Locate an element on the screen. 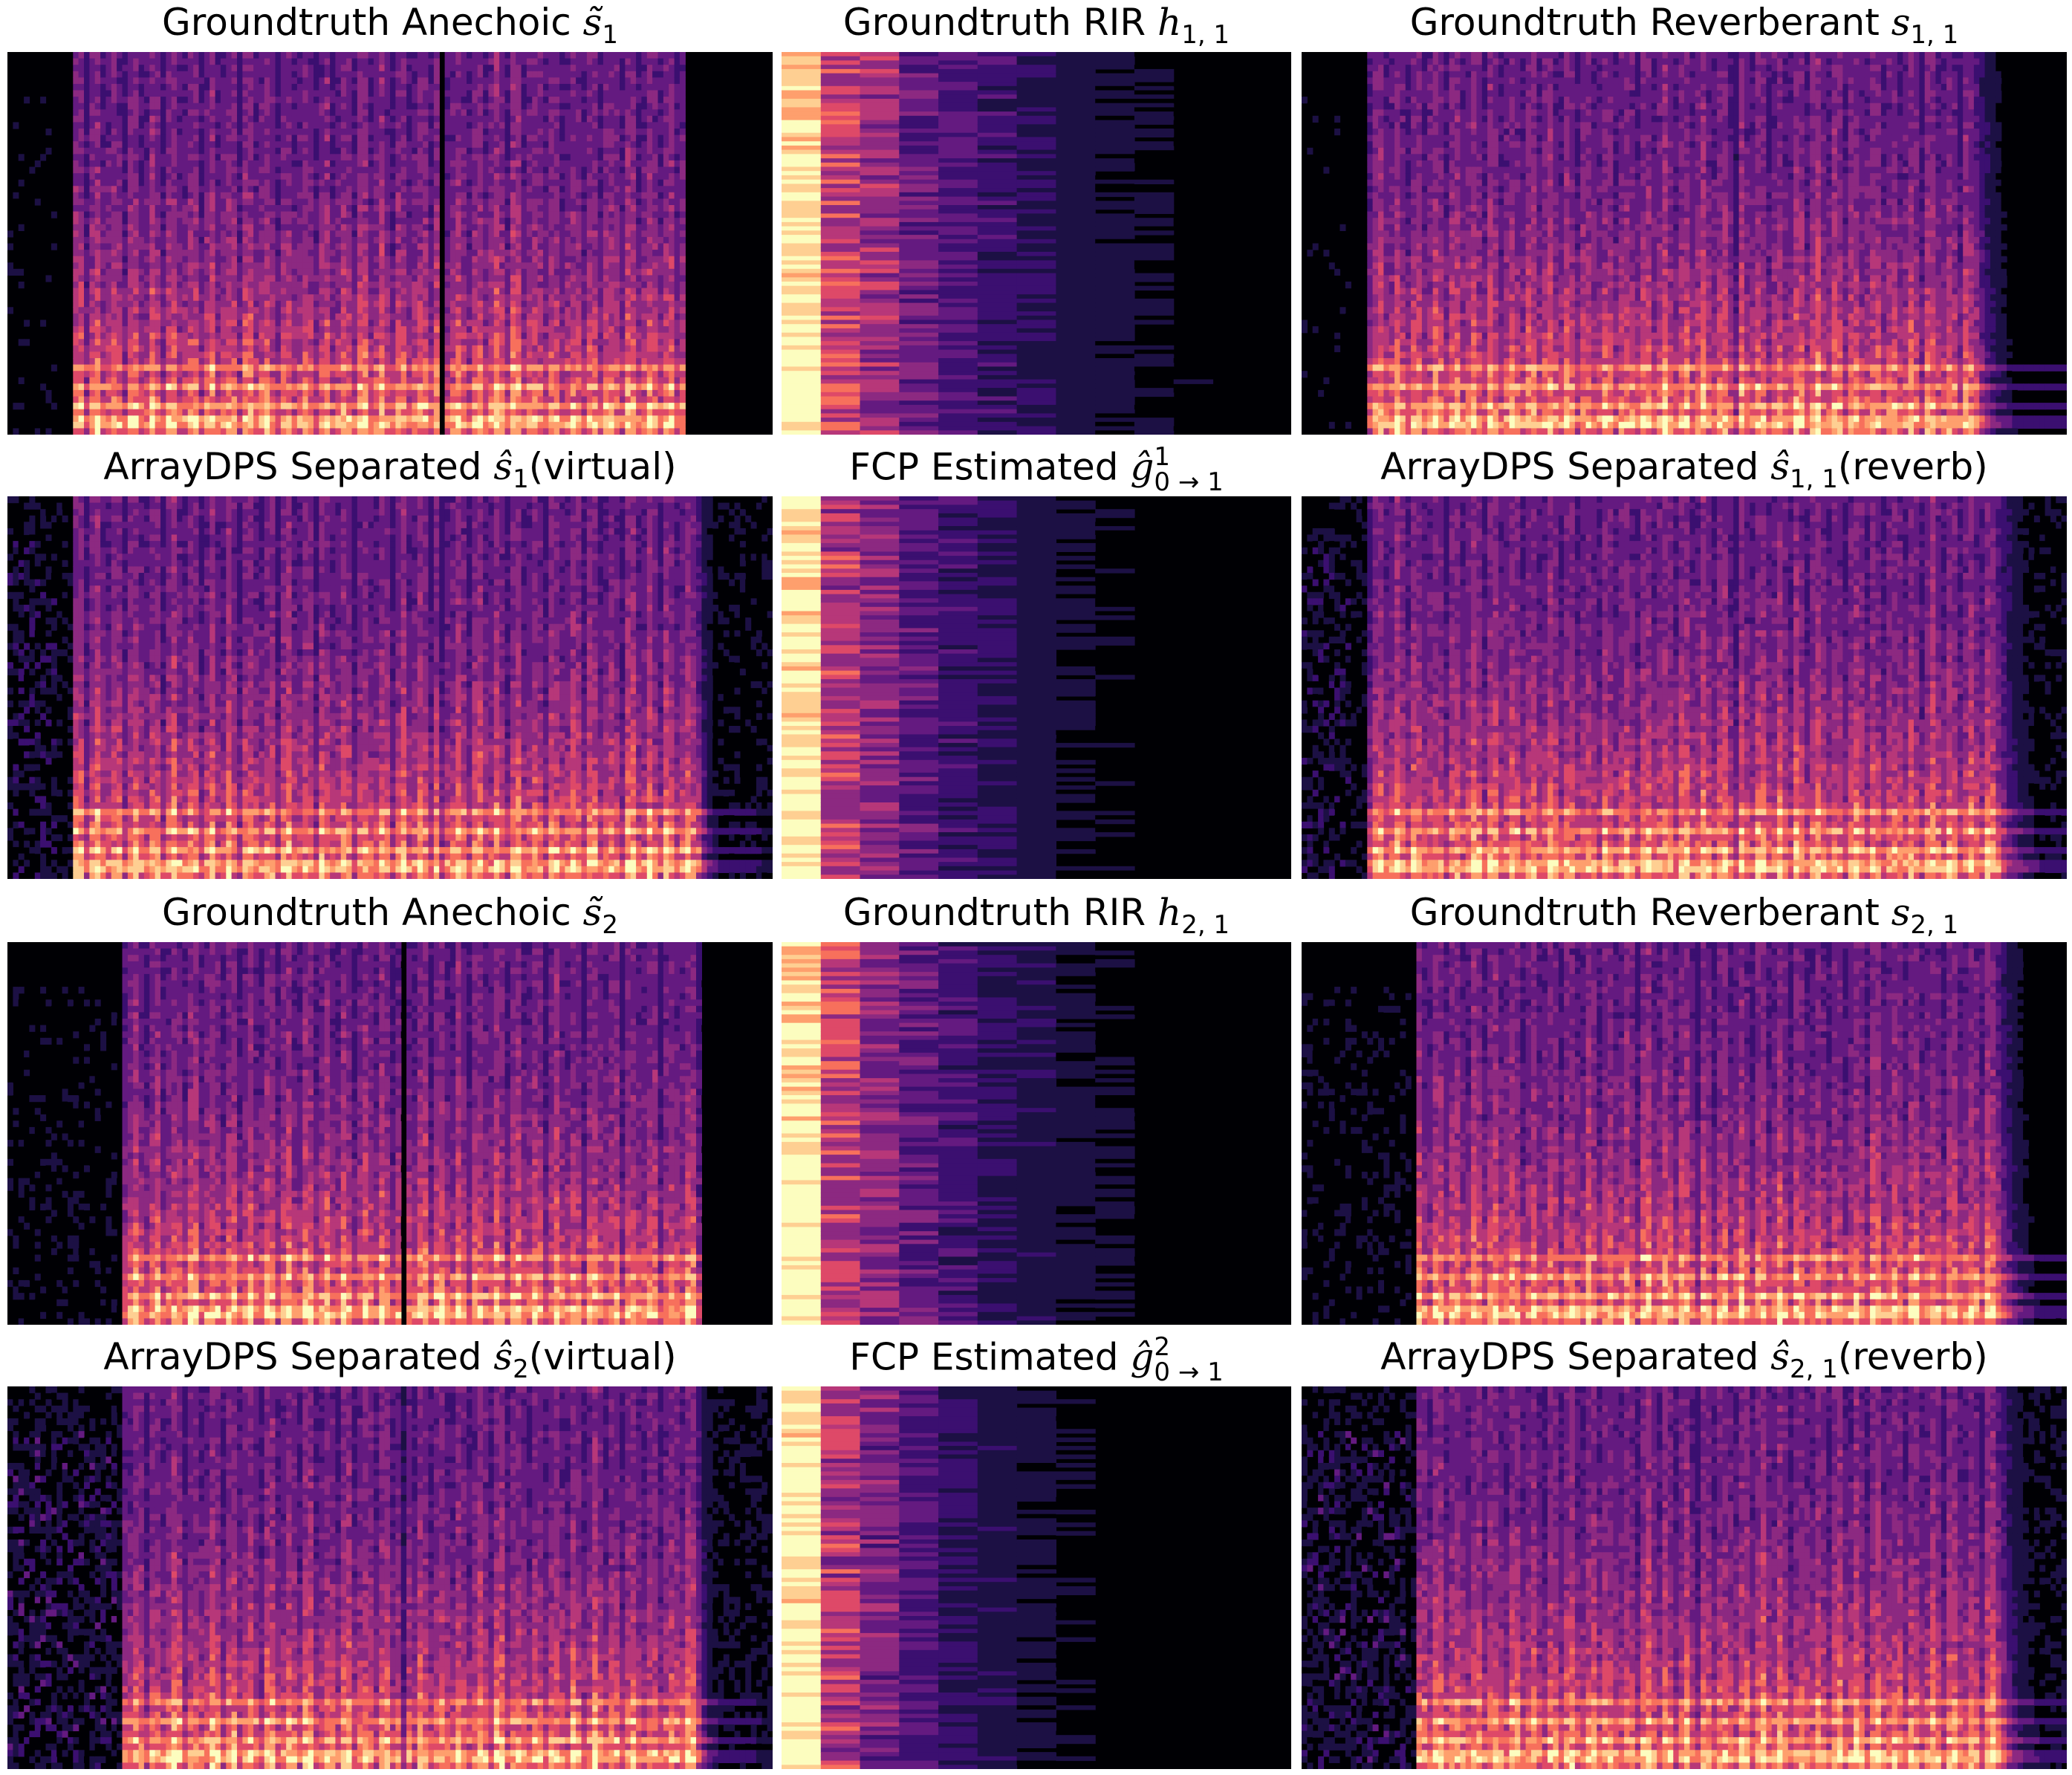 The image size is (2072, 1775). title-arraydps-virtual-2: ArrayDPS Separated ŝ2(virtual) is located at coordinates (390, 1363).